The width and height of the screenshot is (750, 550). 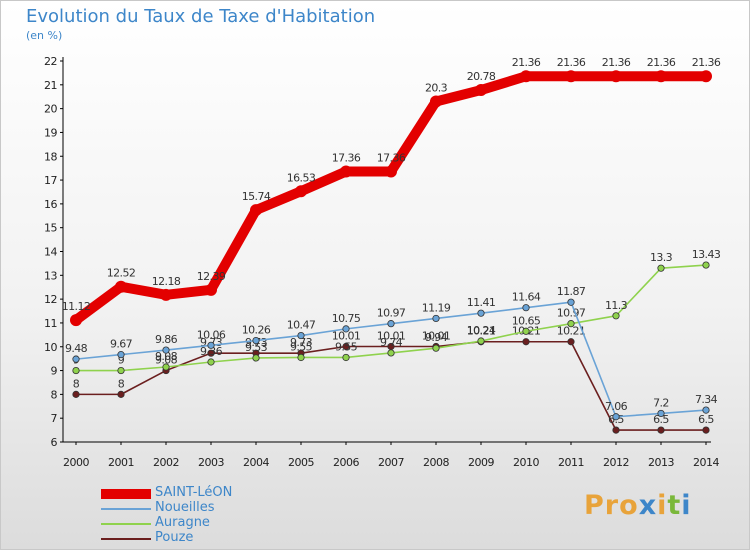 I want to click on x-tick-label: 2003, so click(x=211, y=462).